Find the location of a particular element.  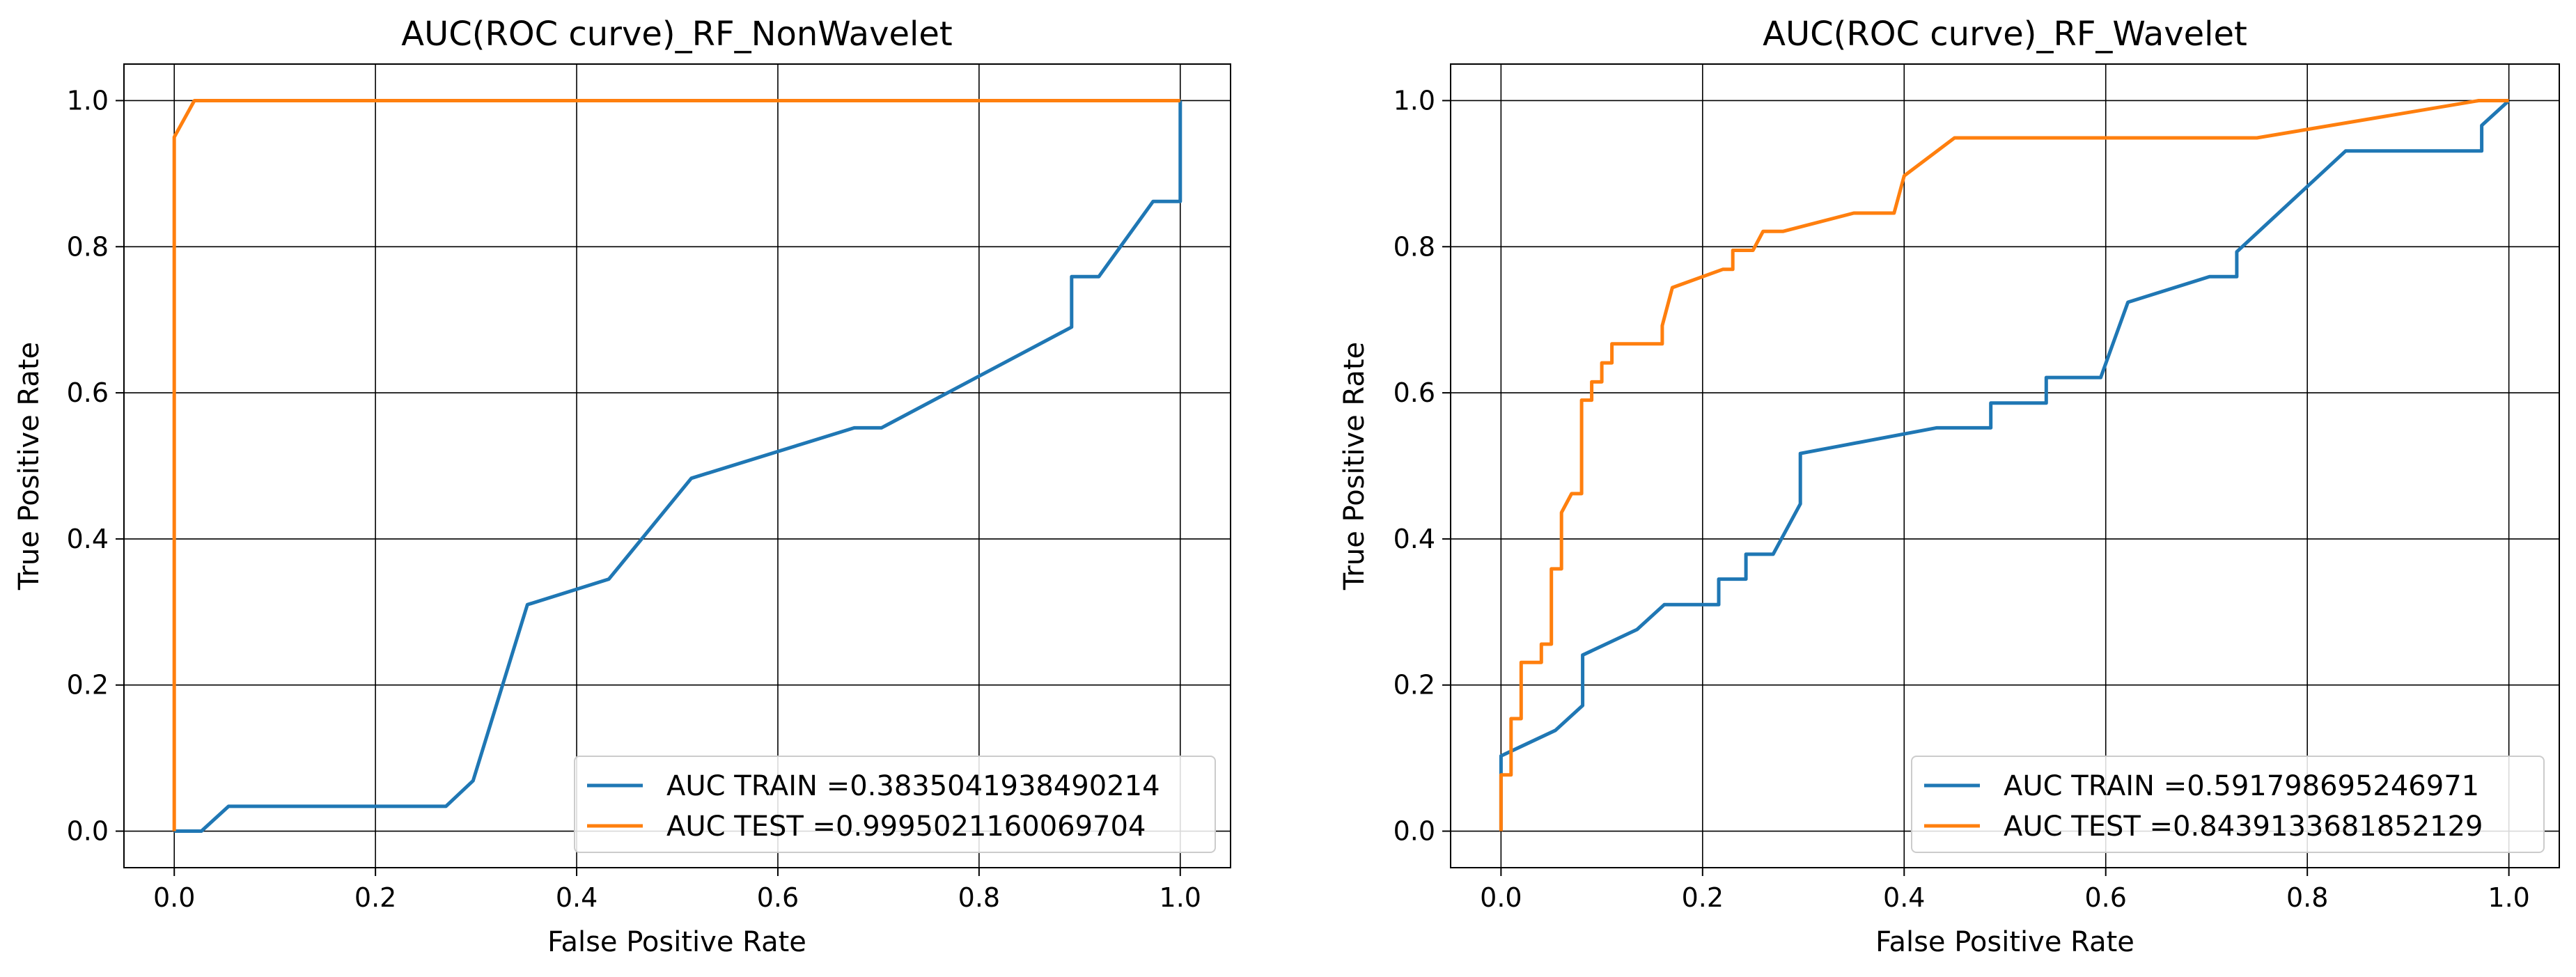

legend-label-test: AUC TEST =0.9995021160069704 is located at coordinates (906, 827).